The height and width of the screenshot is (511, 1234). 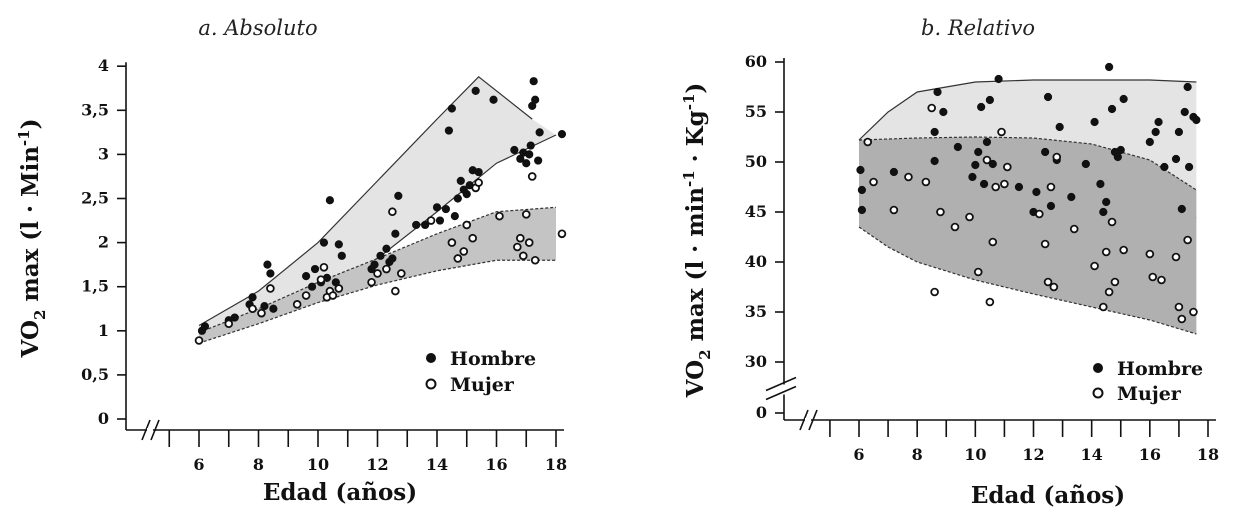 What do you see at coordinates (695, 268) in the screenshot?
I see `y-label-rest: max (l · min` at bounding box center [695, 268].